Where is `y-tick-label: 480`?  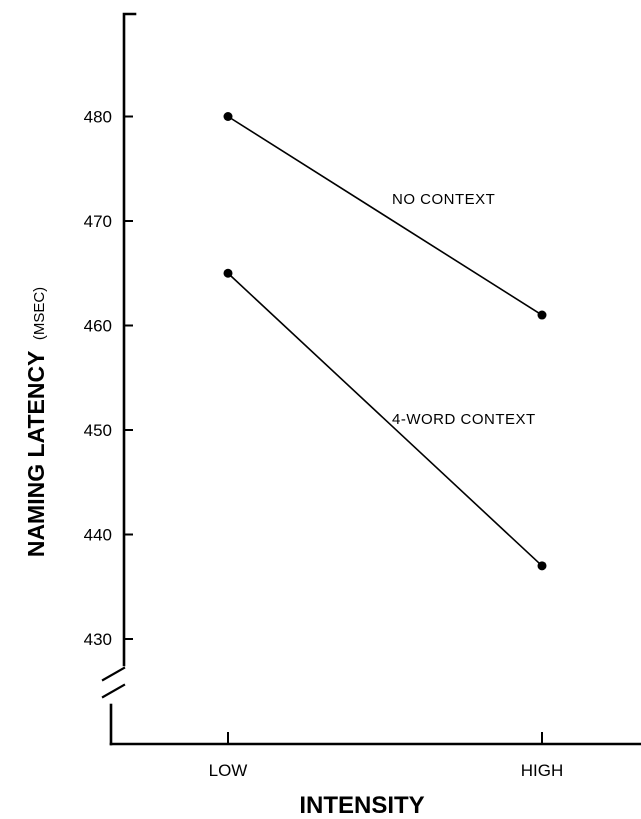
y-tick-label: 480 is located at coordinates (98, 117).